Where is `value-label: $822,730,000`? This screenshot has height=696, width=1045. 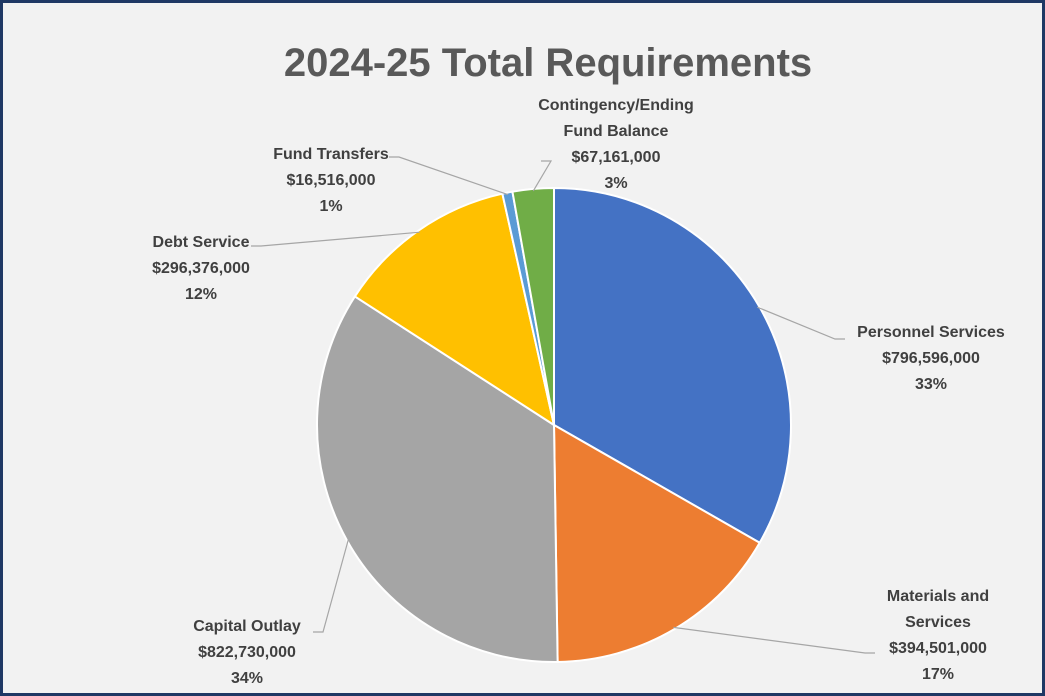 value-label: $822,730,000 is located at coordinates (247, 652).